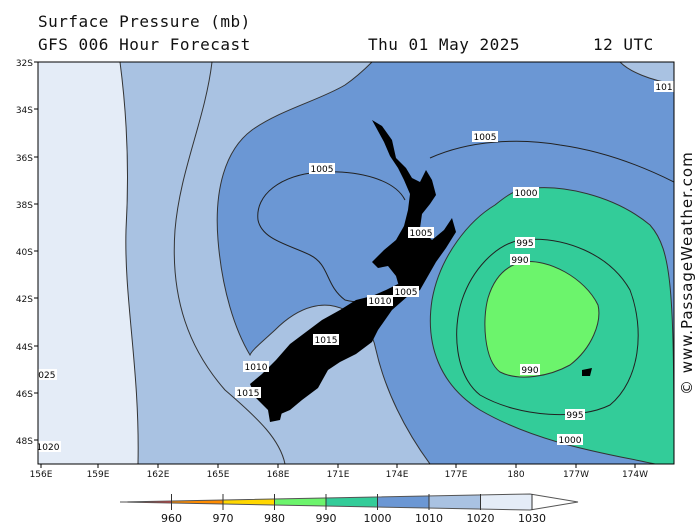 This screenshot has height=525, width=700. I want to click on lat-label: 32S, so click(24, 64).